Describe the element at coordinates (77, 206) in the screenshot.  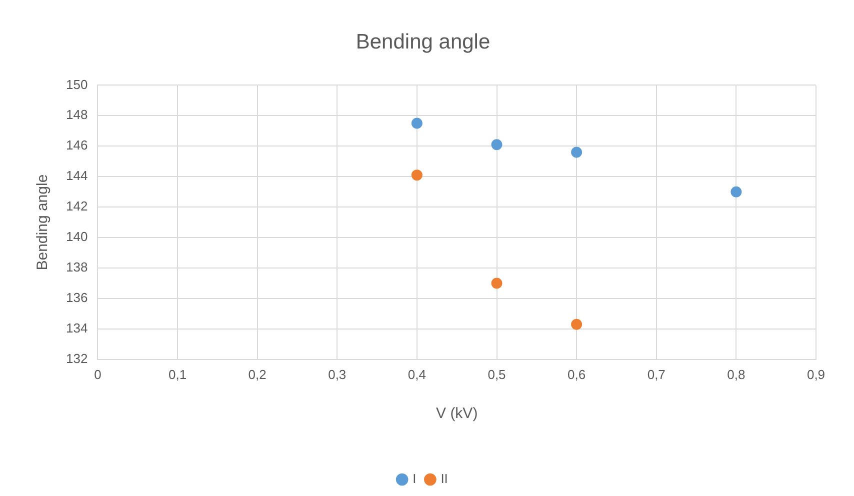
I see `y-tick-label: 142` at that location.